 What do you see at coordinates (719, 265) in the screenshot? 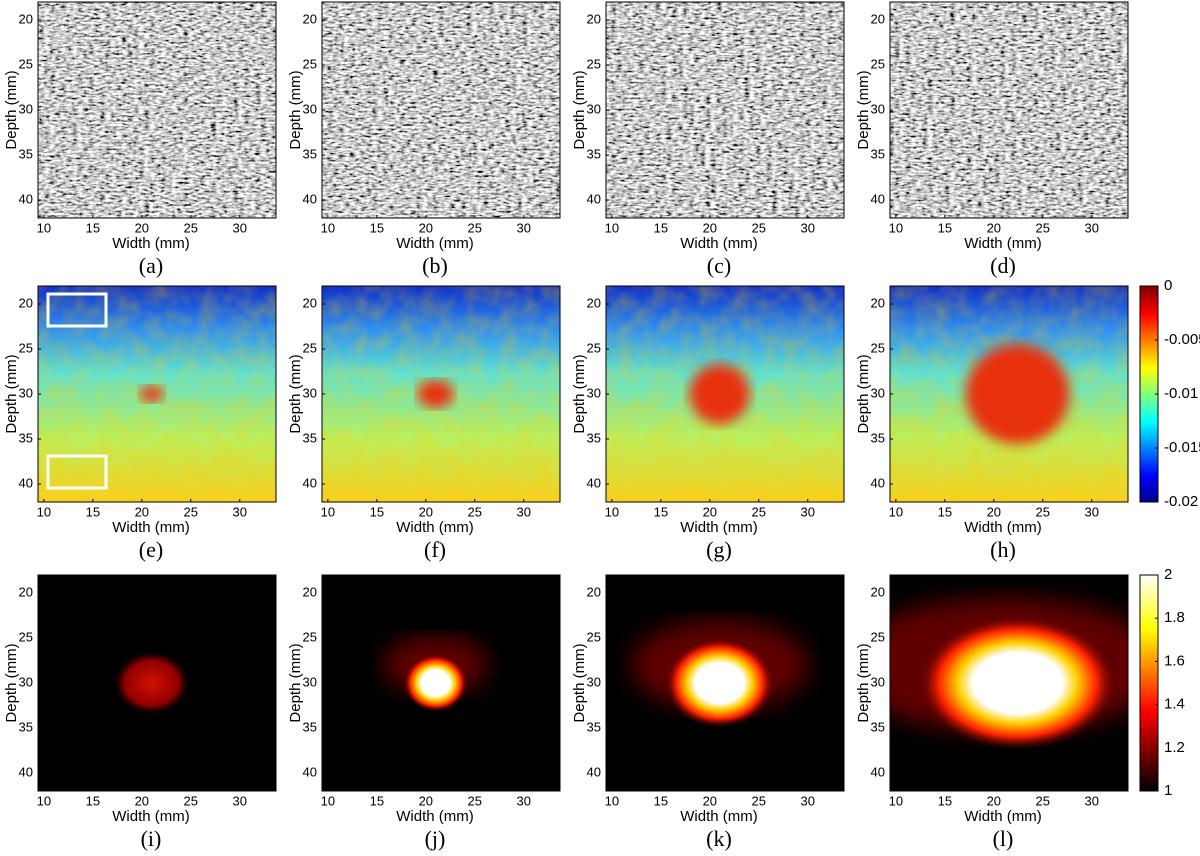
I see `panel-caption: (c)` at bounding box center [719, 265].